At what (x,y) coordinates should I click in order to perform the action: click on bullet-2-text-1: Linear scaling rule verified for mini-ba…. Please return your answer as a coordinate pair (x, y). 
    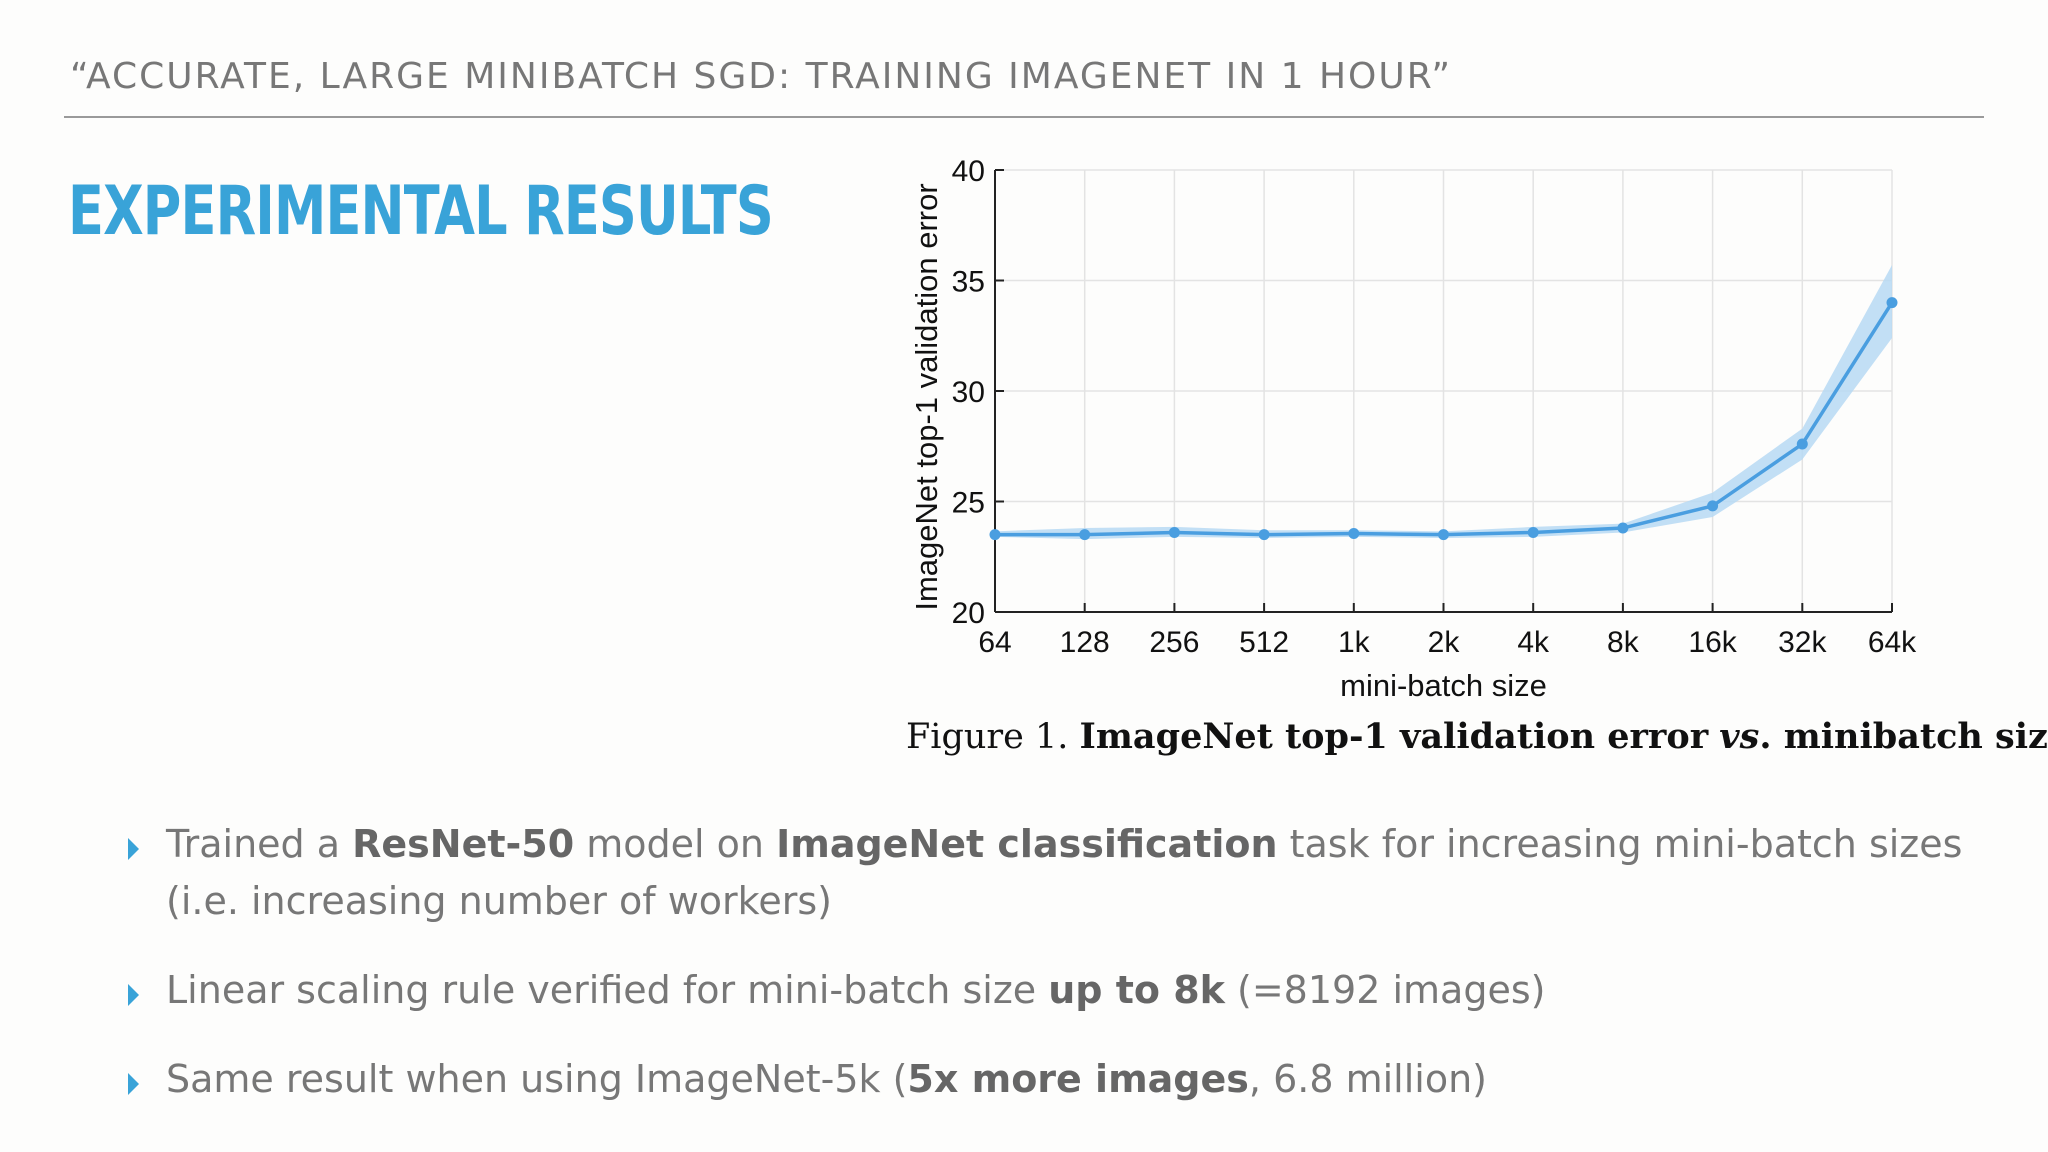
    Looking at the image, I should click on (607, 990).